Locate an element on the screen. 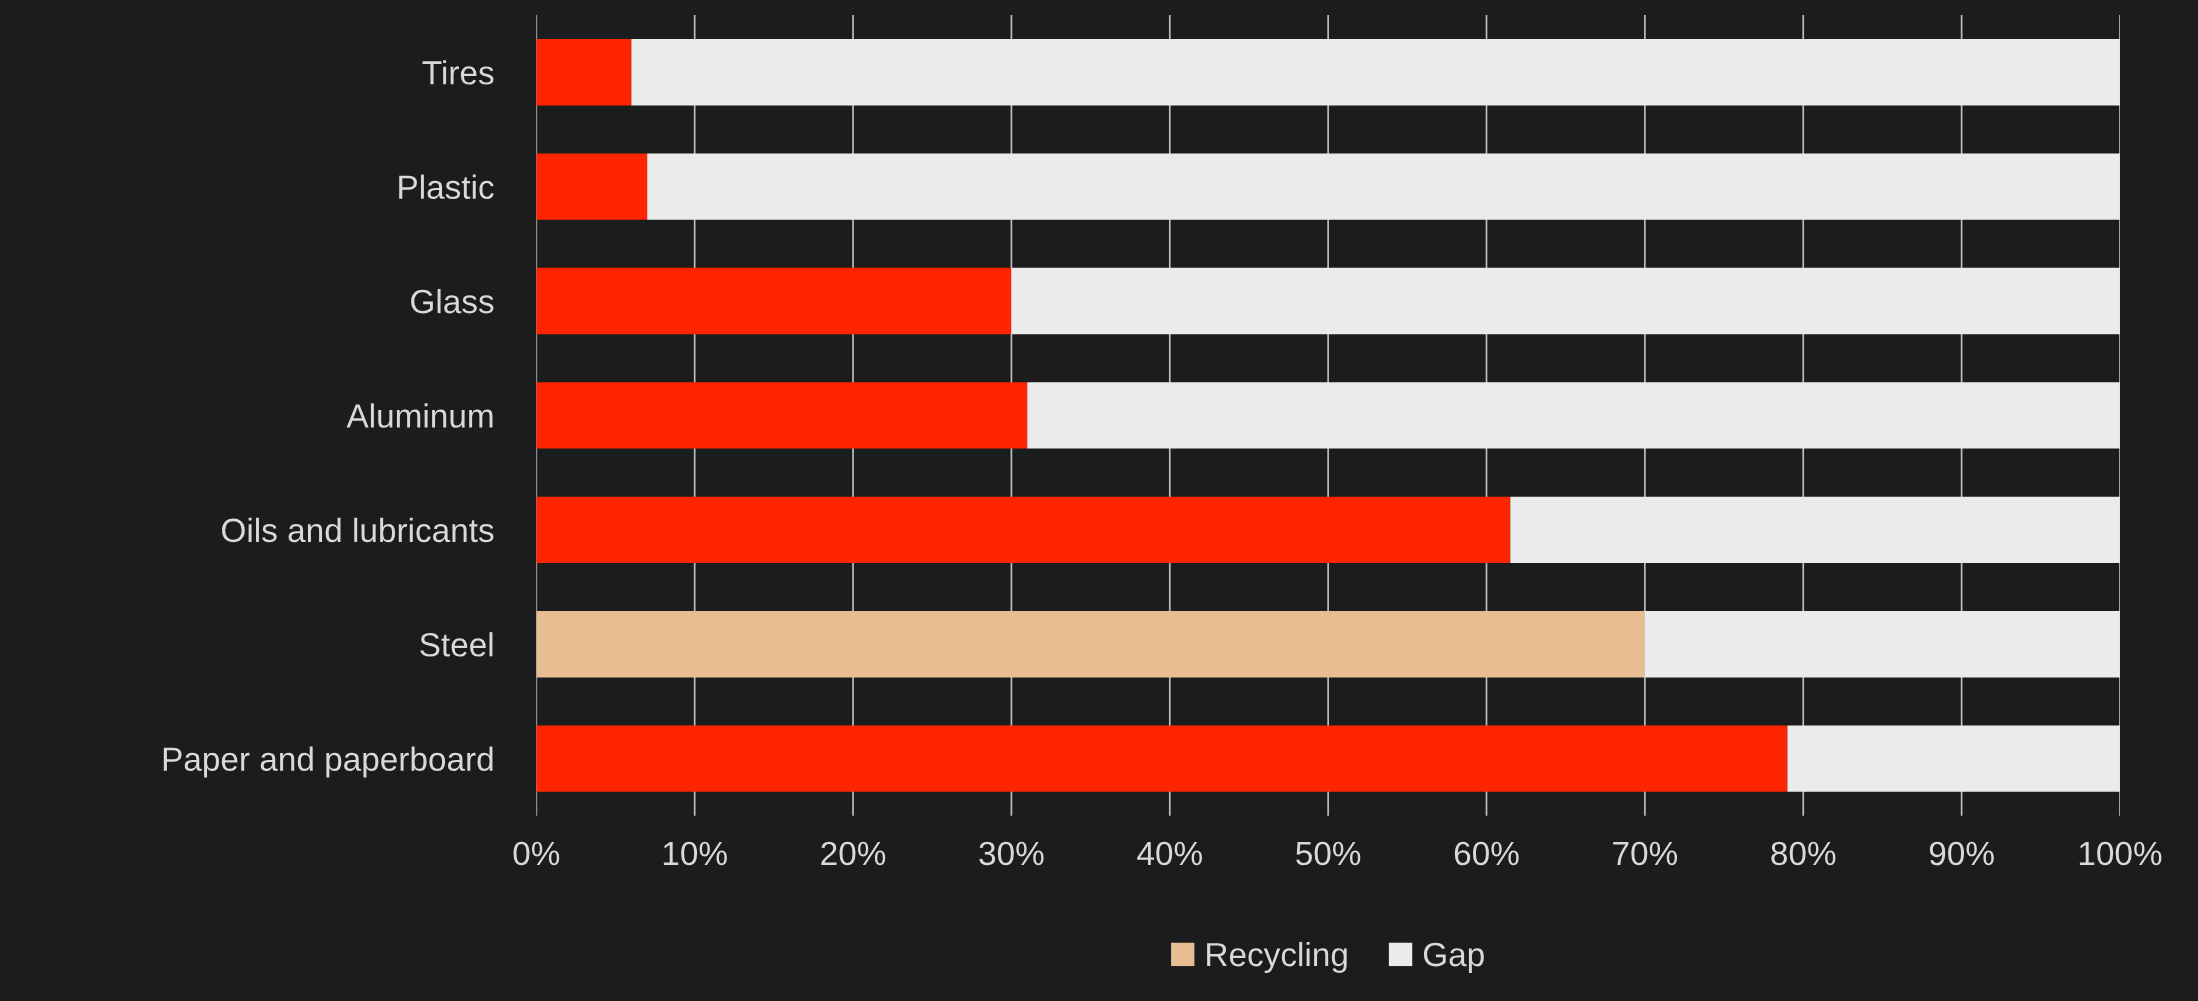 This screenshot has width=2198, height=1001. y-tick-label: Tires is located at coordinates (458, 72).